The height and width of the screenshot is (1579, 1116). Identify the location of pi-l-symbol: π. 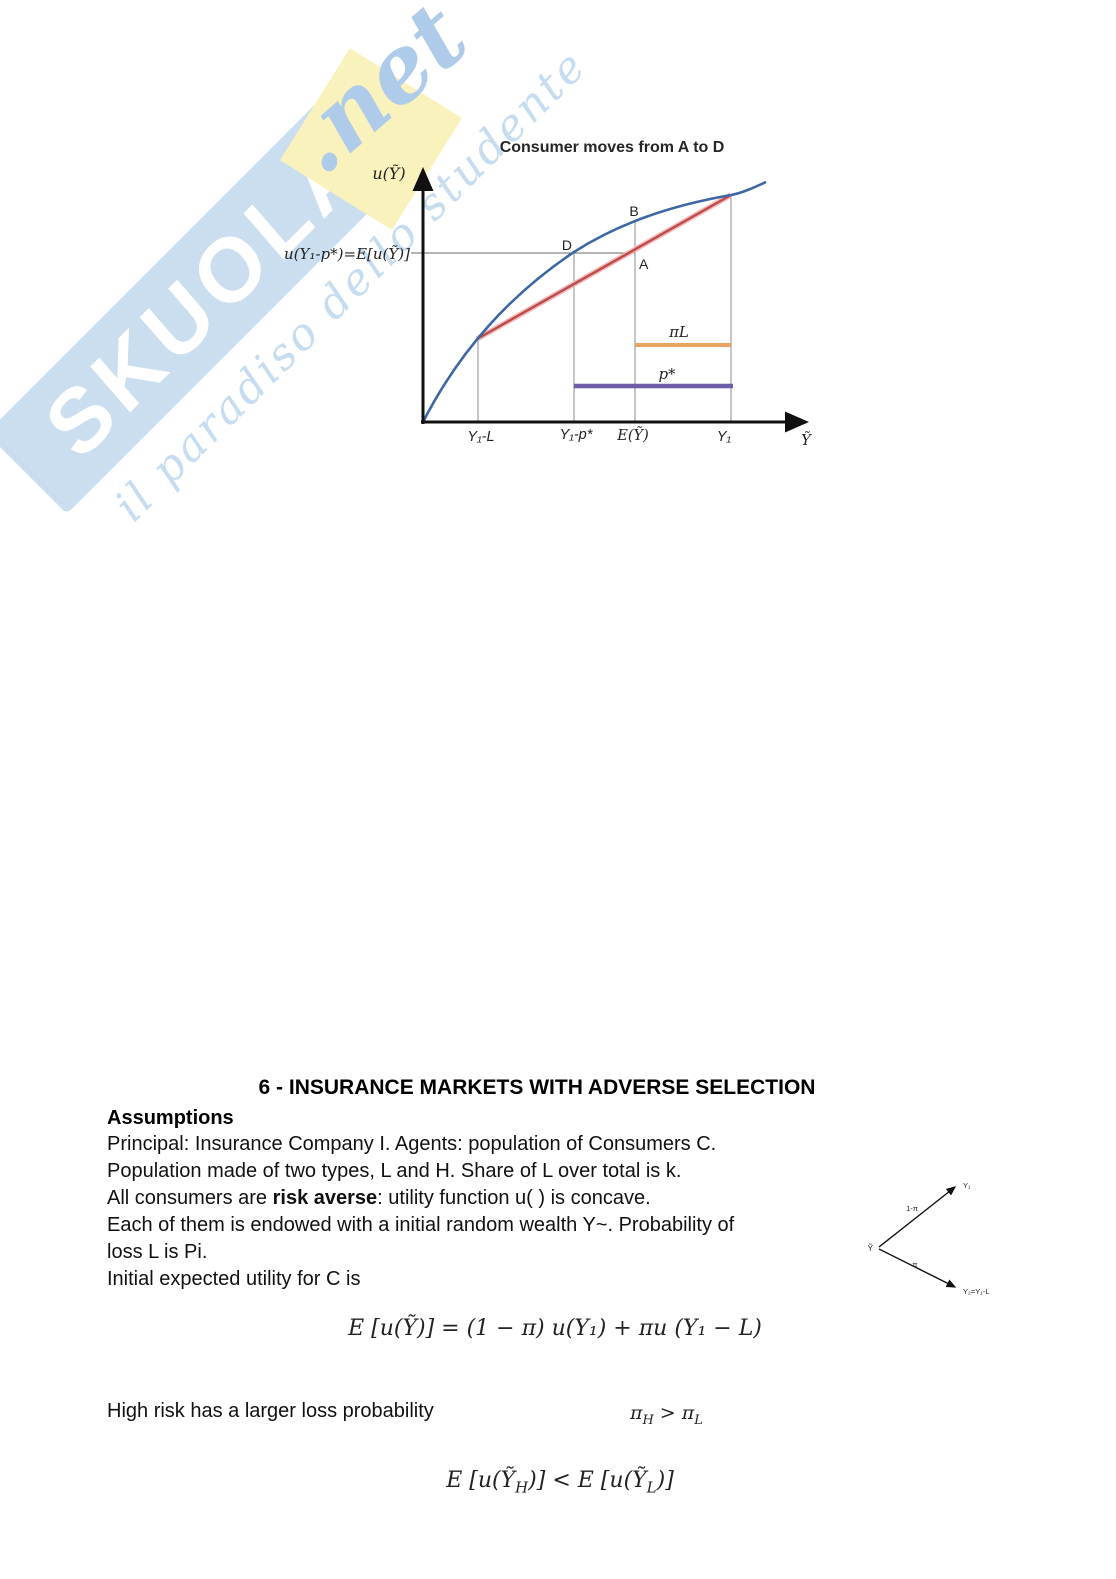
(688, 1413).